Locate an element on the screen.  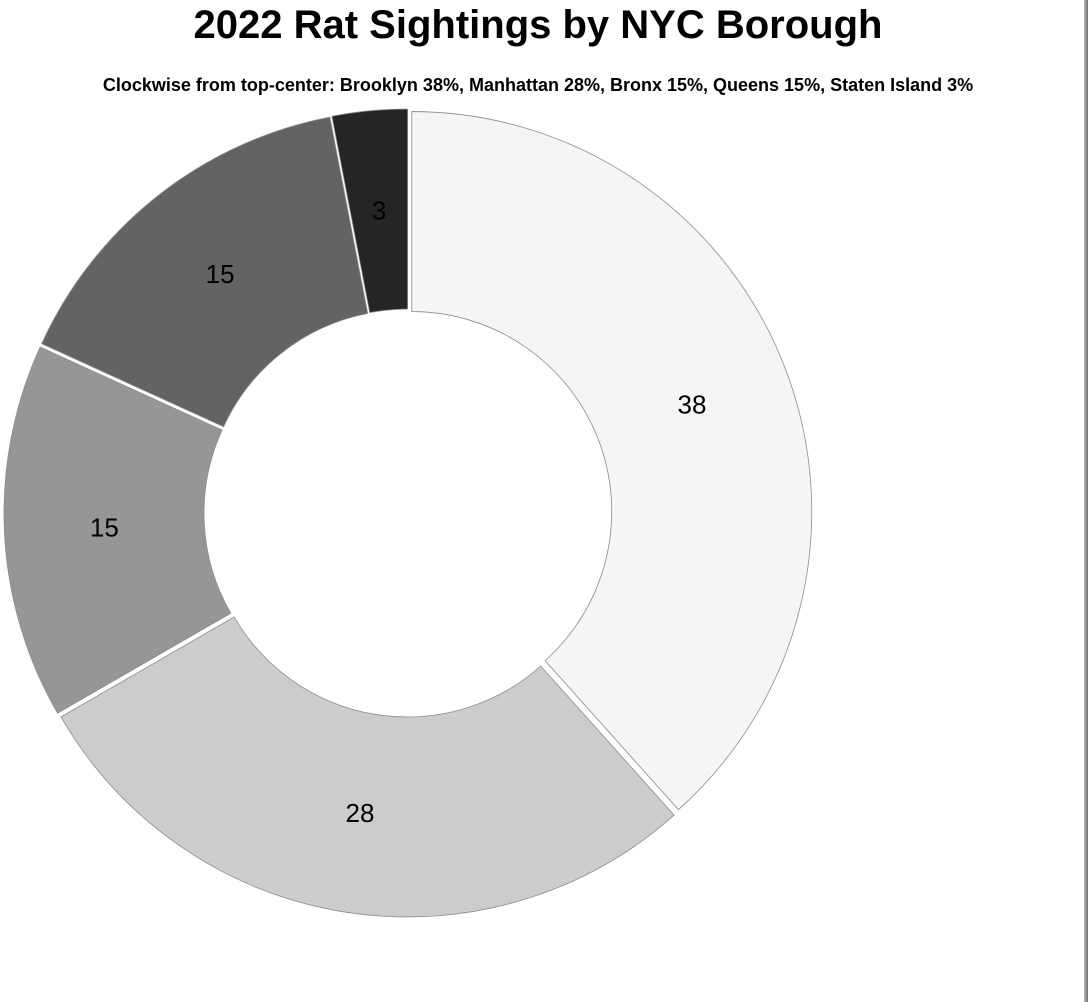
slice-bronx is located at coordinates (117, 530).